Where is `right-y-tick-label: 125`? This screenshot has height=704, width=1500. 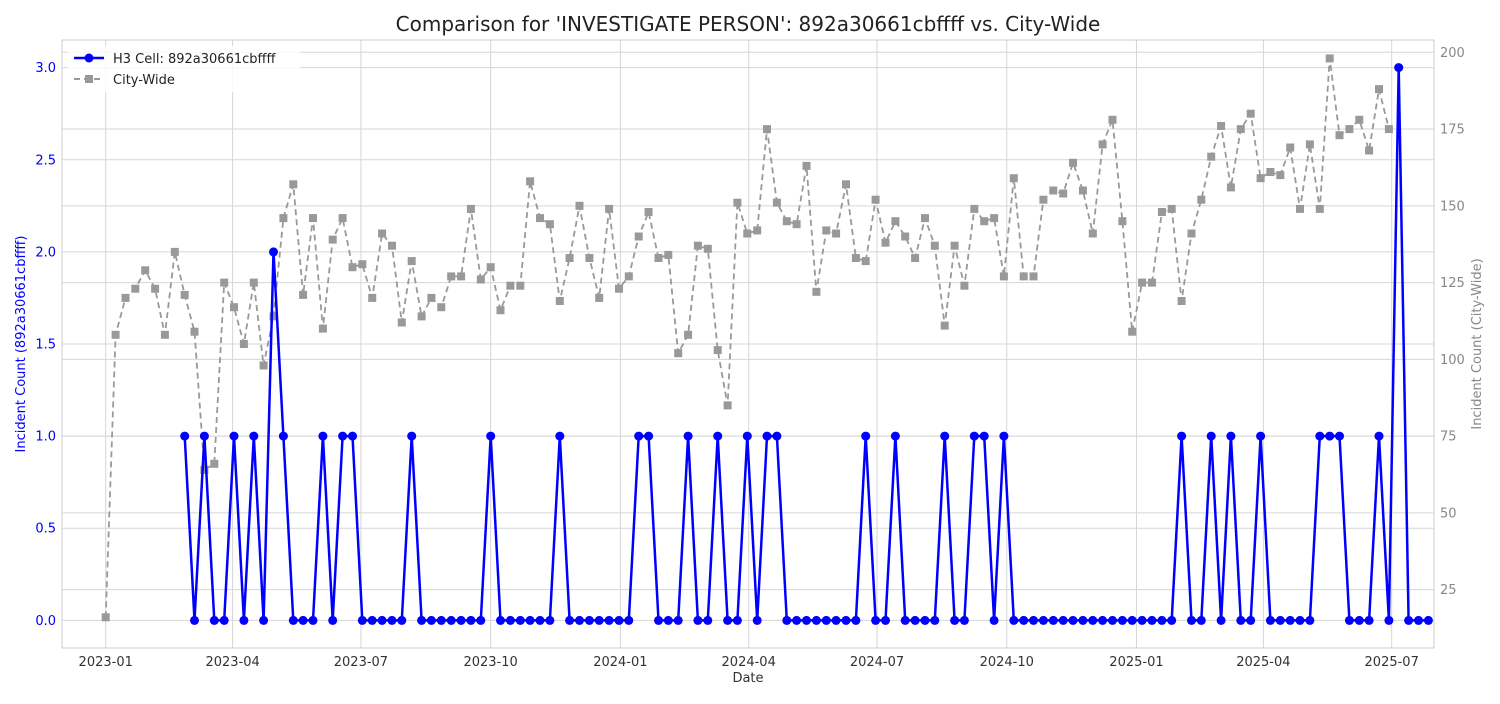 right-y-tick-label: 125 is located at coordinates (1452, 283).